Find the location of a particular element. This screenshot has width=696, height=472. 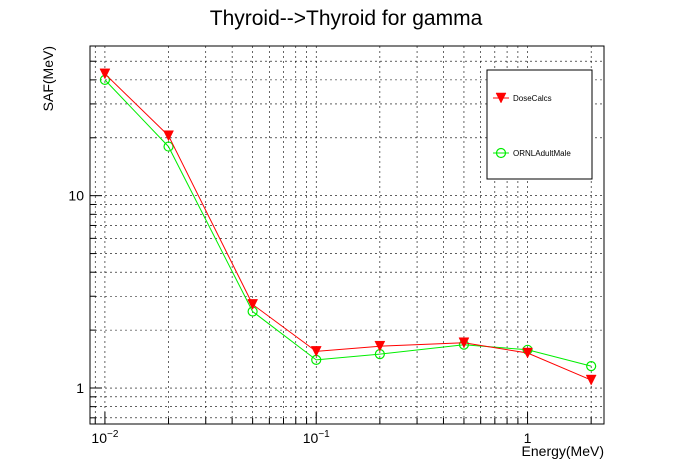

x-tick-label-exponent: −1 is located at coordinates (324, 434).